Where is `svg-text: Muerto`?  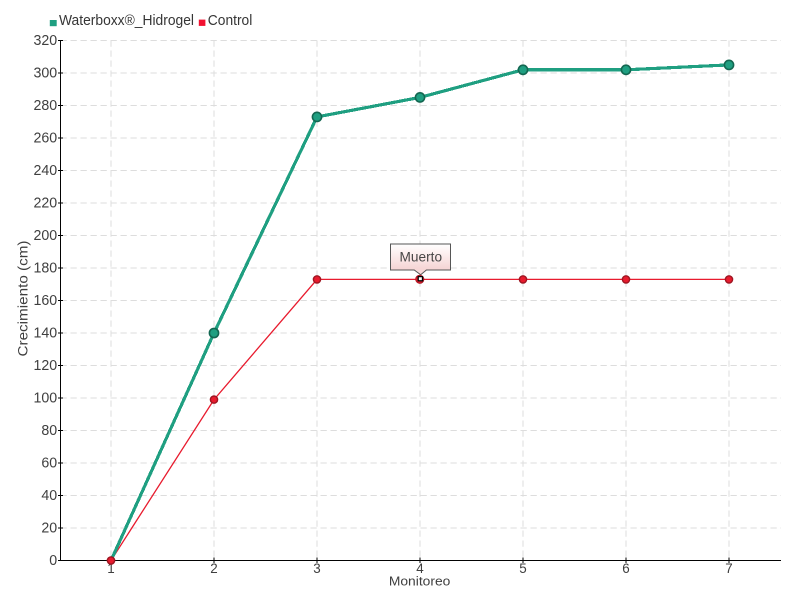
svg-text: Muerto is located at coordinates (421, 256).